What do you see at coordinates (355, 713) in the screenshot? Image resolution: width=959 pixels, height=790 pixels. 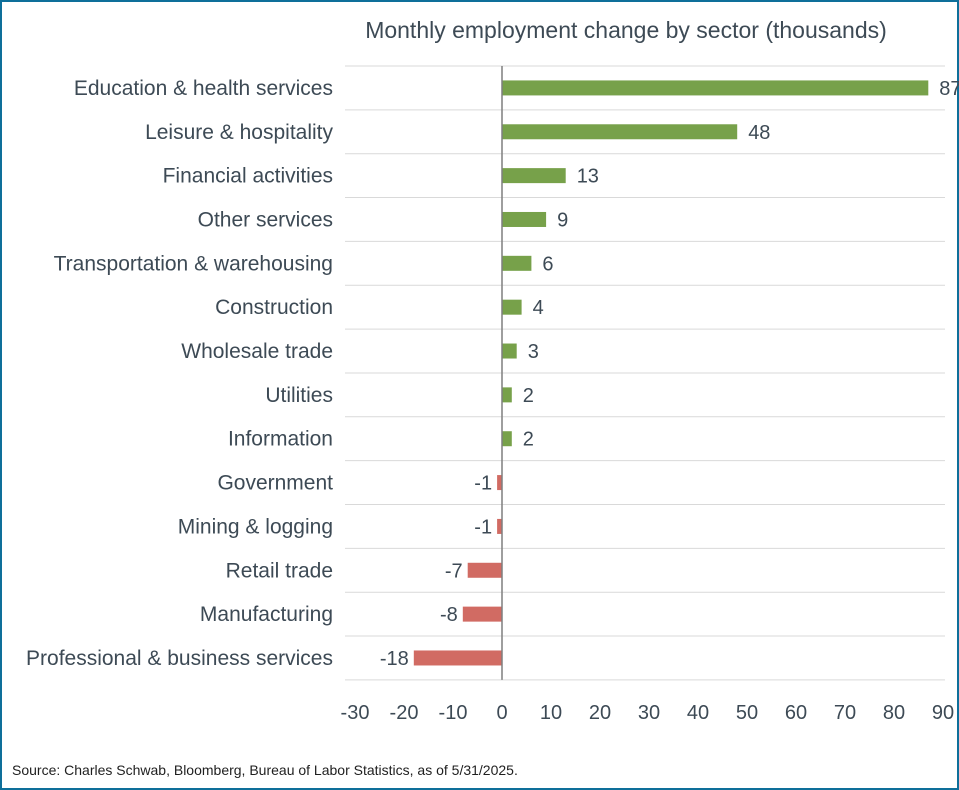 I see `x-tick-label: -30` at bounding box center [355, 713].